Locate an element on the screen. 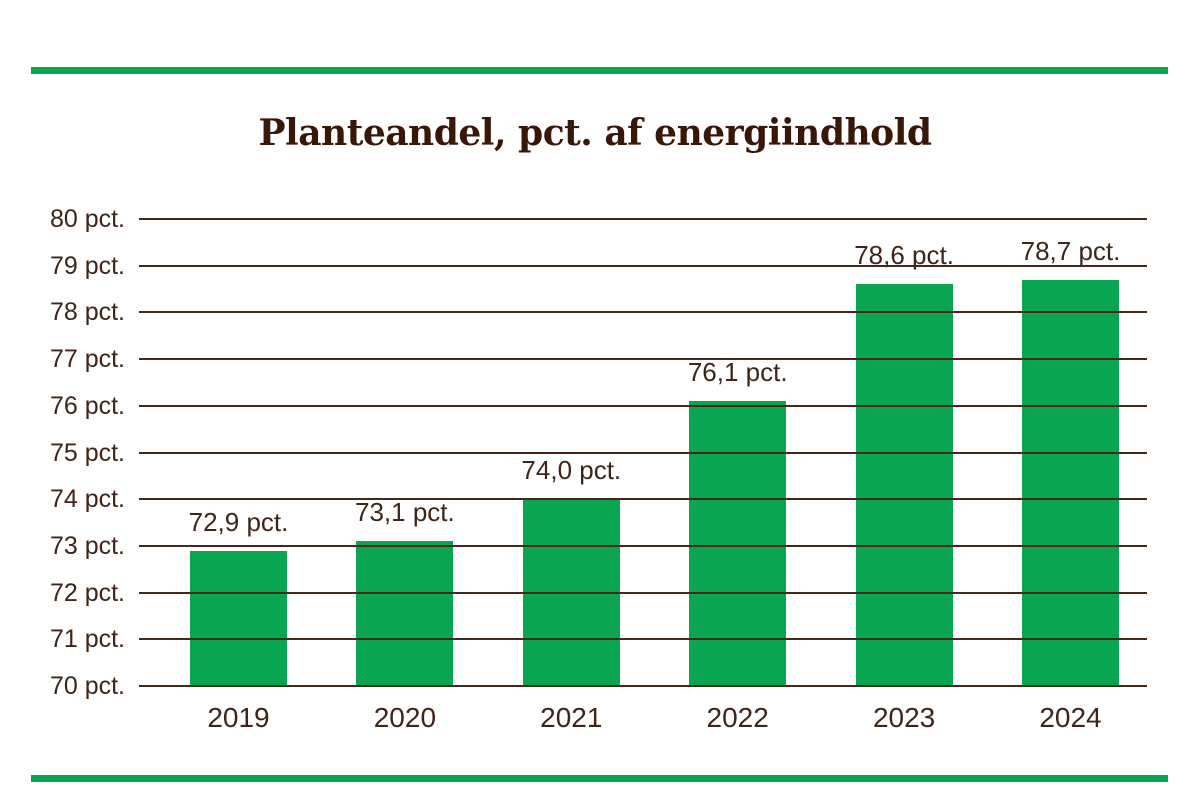 Image resolution: width=1200 pixels, height=800 pixels. bar-2024 is located at coordinates (1070, 482).